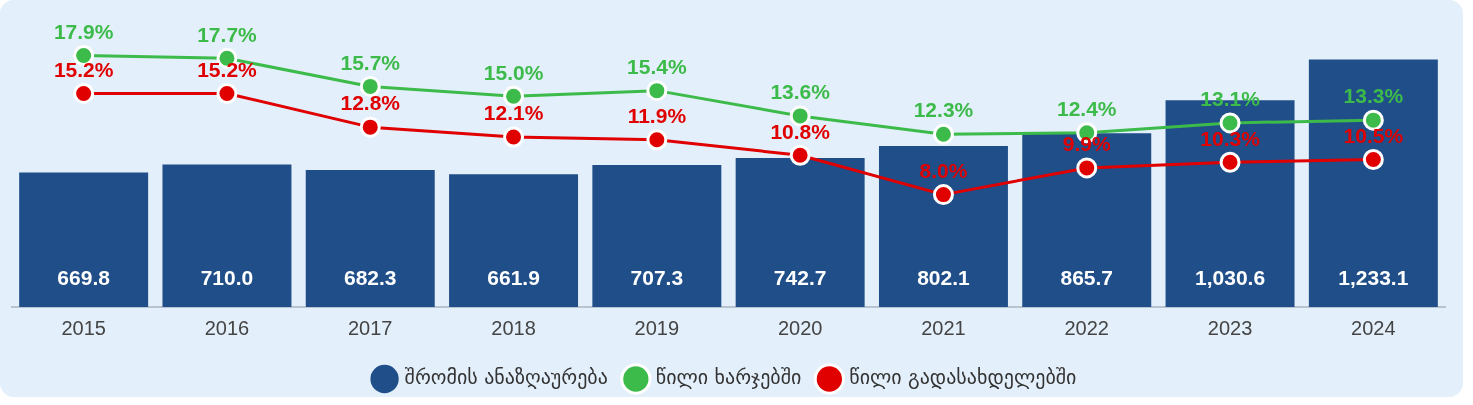  What do you see at coordinates (943, 170) in the screenshot?
I see `data-label: 8.0%` at bounding box center [943, 170].